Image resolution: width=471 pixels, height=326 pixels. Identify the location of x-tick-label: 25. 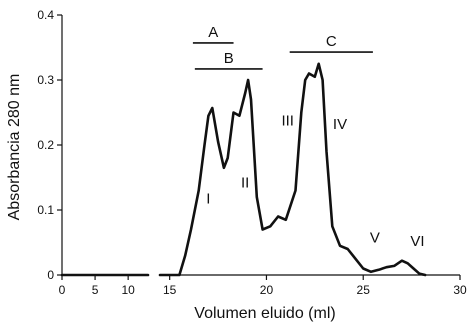
(364, 290).